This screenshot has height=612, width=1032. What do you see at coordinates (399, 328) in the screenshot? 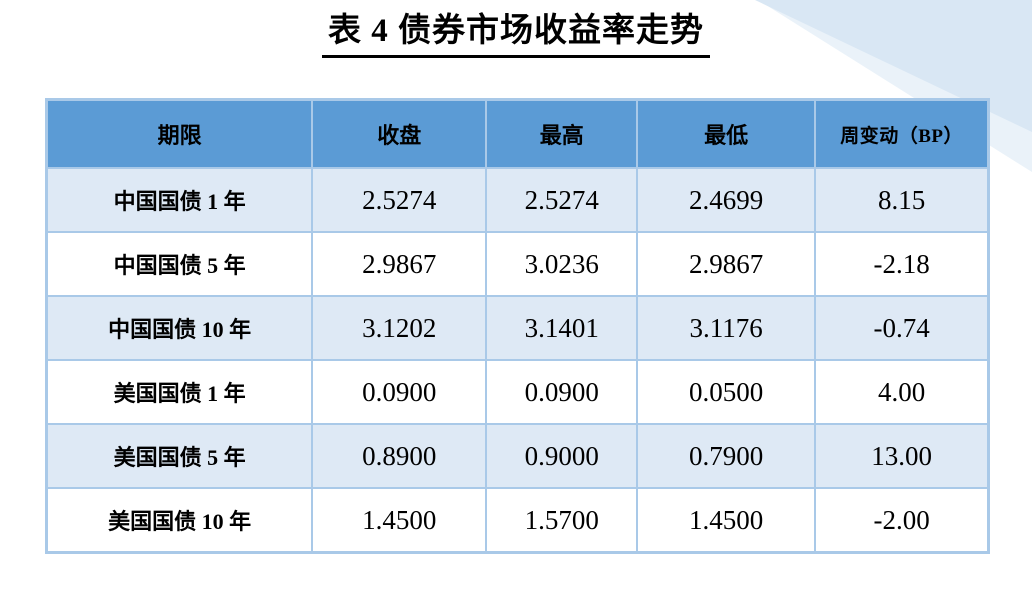
I see `close-cell: 3.1202` at bounding box center [399, 328].